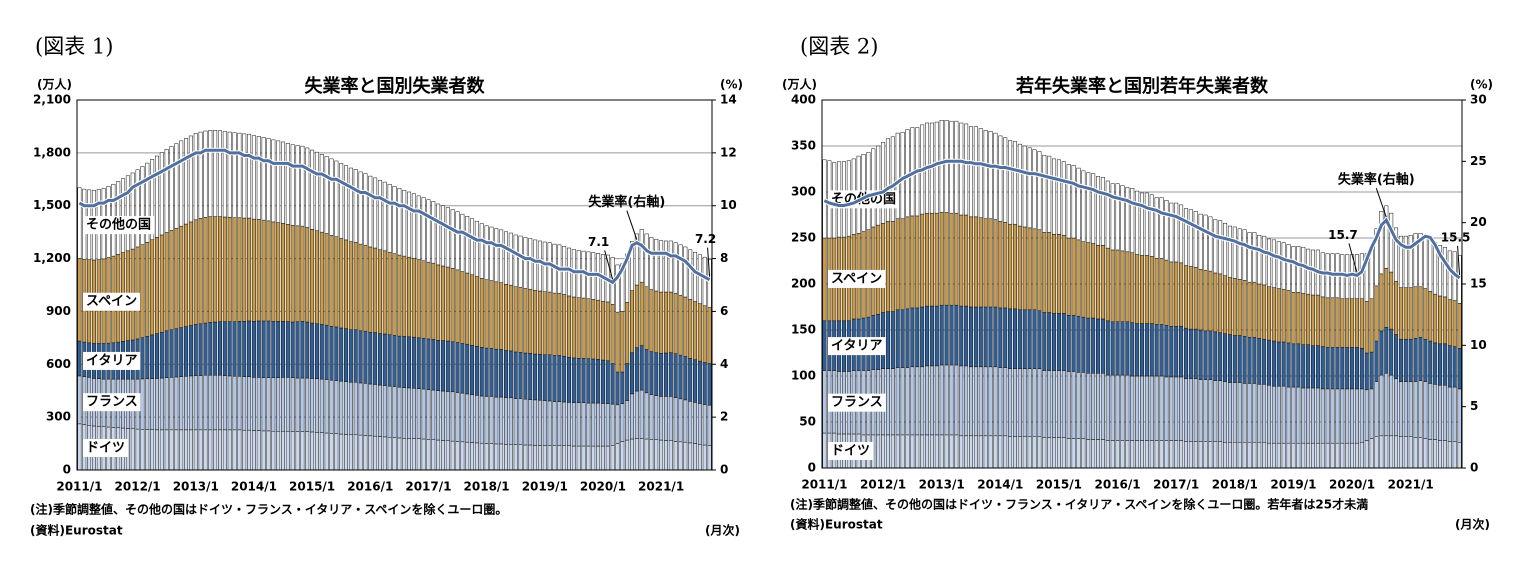  Describe the element at coordinates (1472, 524) in the screenshot. I see `x-axis-label: (月次)` at that location.